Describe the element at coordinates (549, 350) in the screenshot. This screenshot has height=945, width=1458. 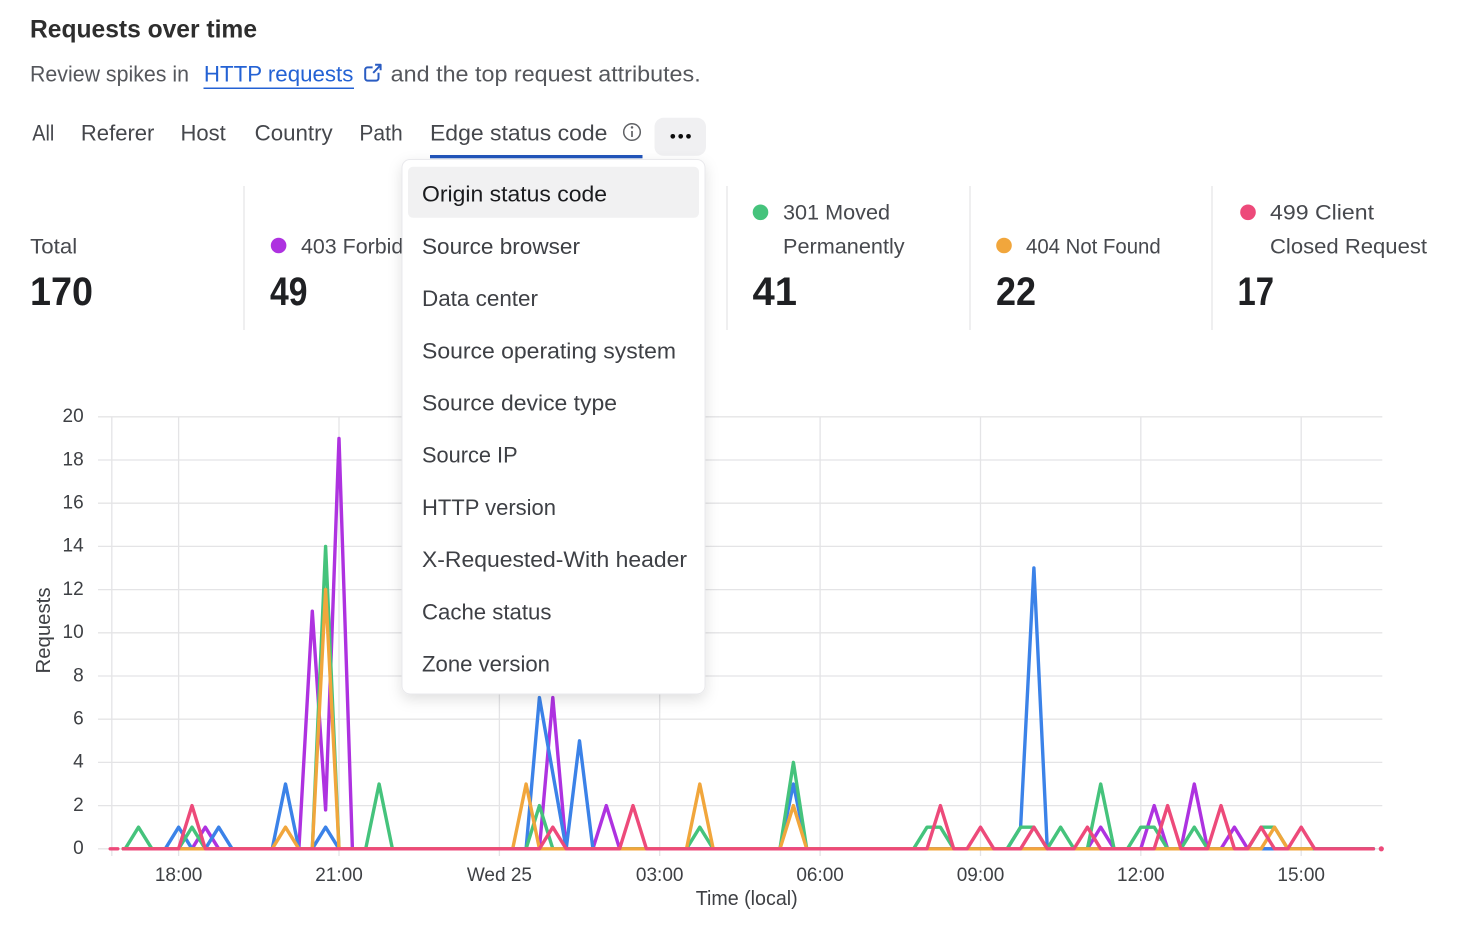
I see `svg-text: Source operating system` at that location.